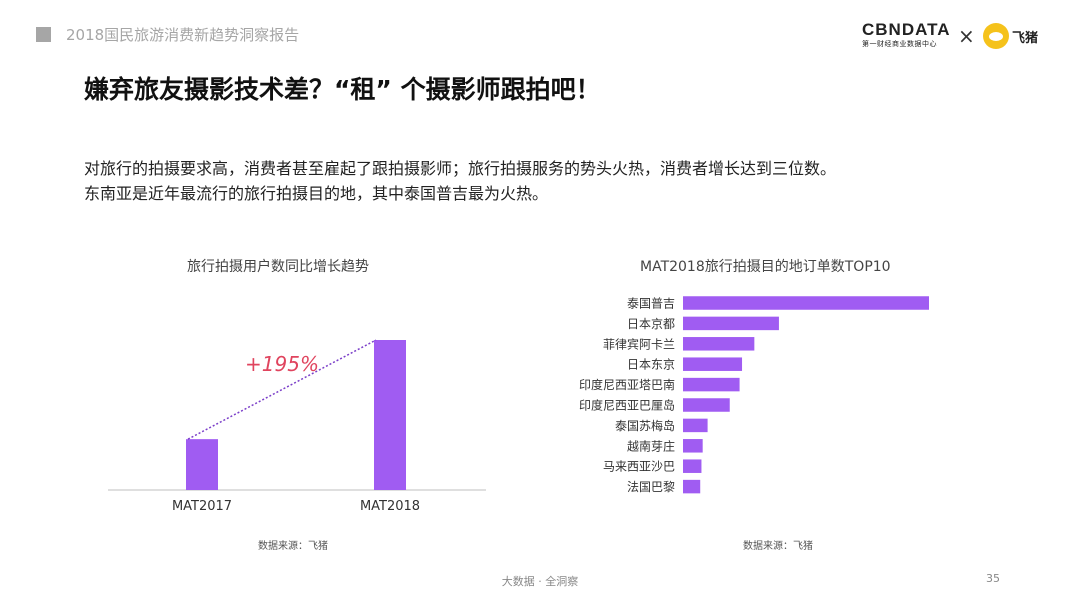  I want to click on header-square-icon, so click(43, 34).